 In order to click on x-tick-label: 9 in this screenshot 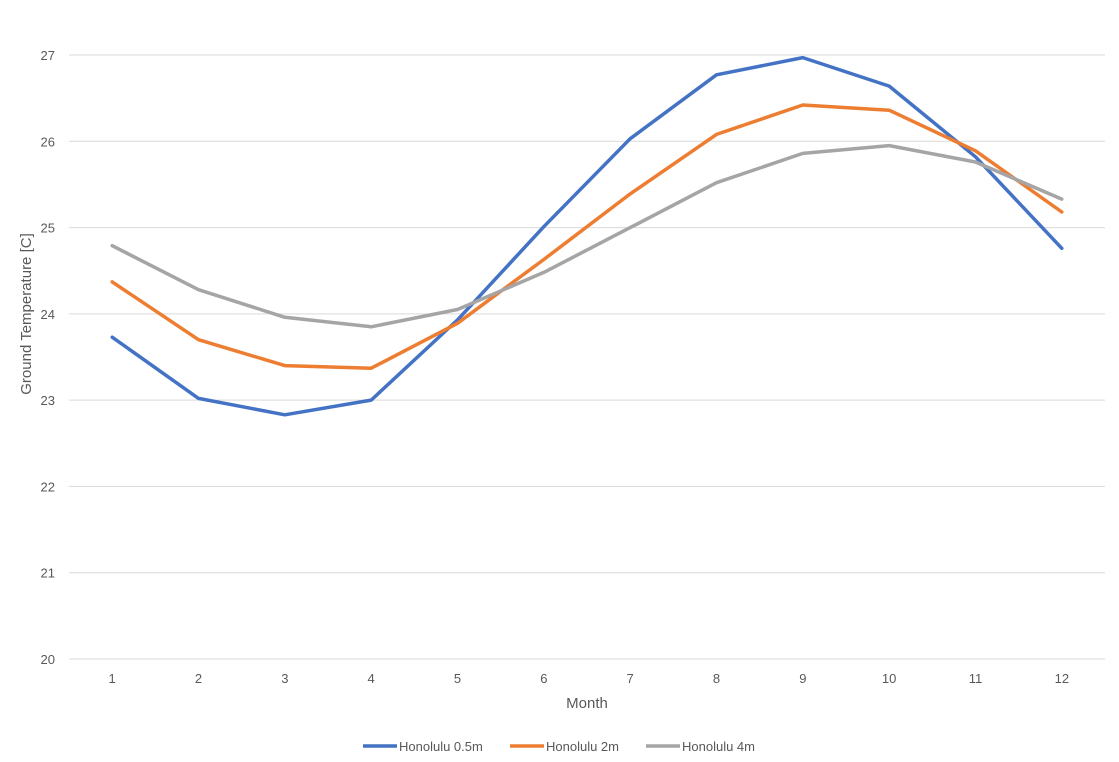, I will do `click(802, 678)`.